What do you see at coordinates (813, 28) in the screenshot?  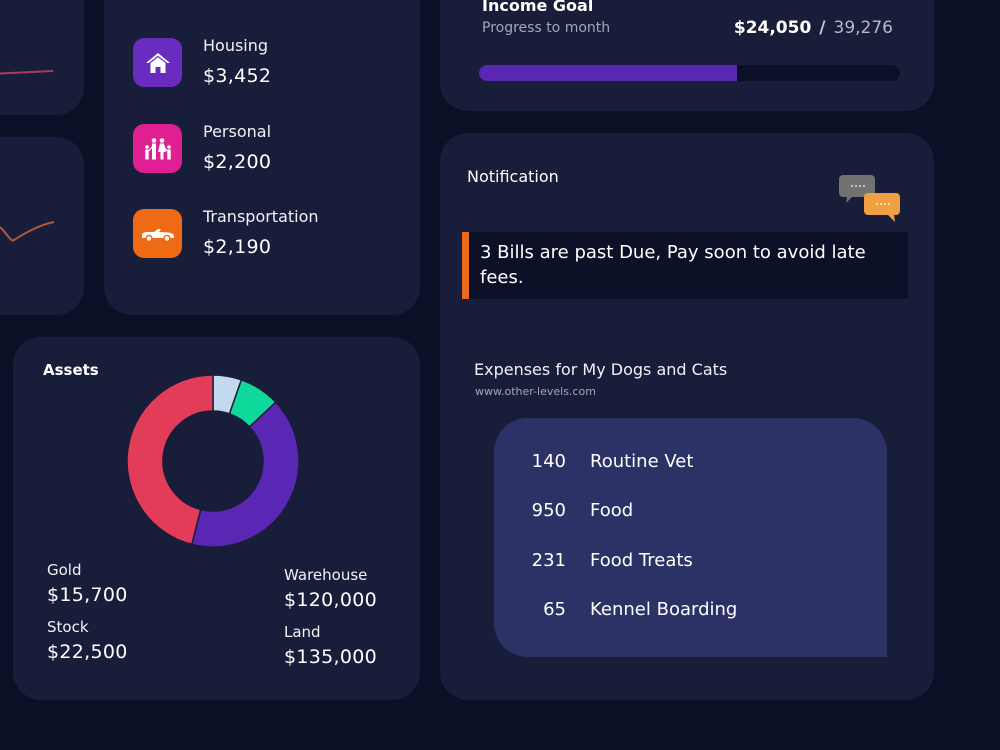 I see `income-goal-values: $24,050 / 39,276` at bounding box center [813, 28].